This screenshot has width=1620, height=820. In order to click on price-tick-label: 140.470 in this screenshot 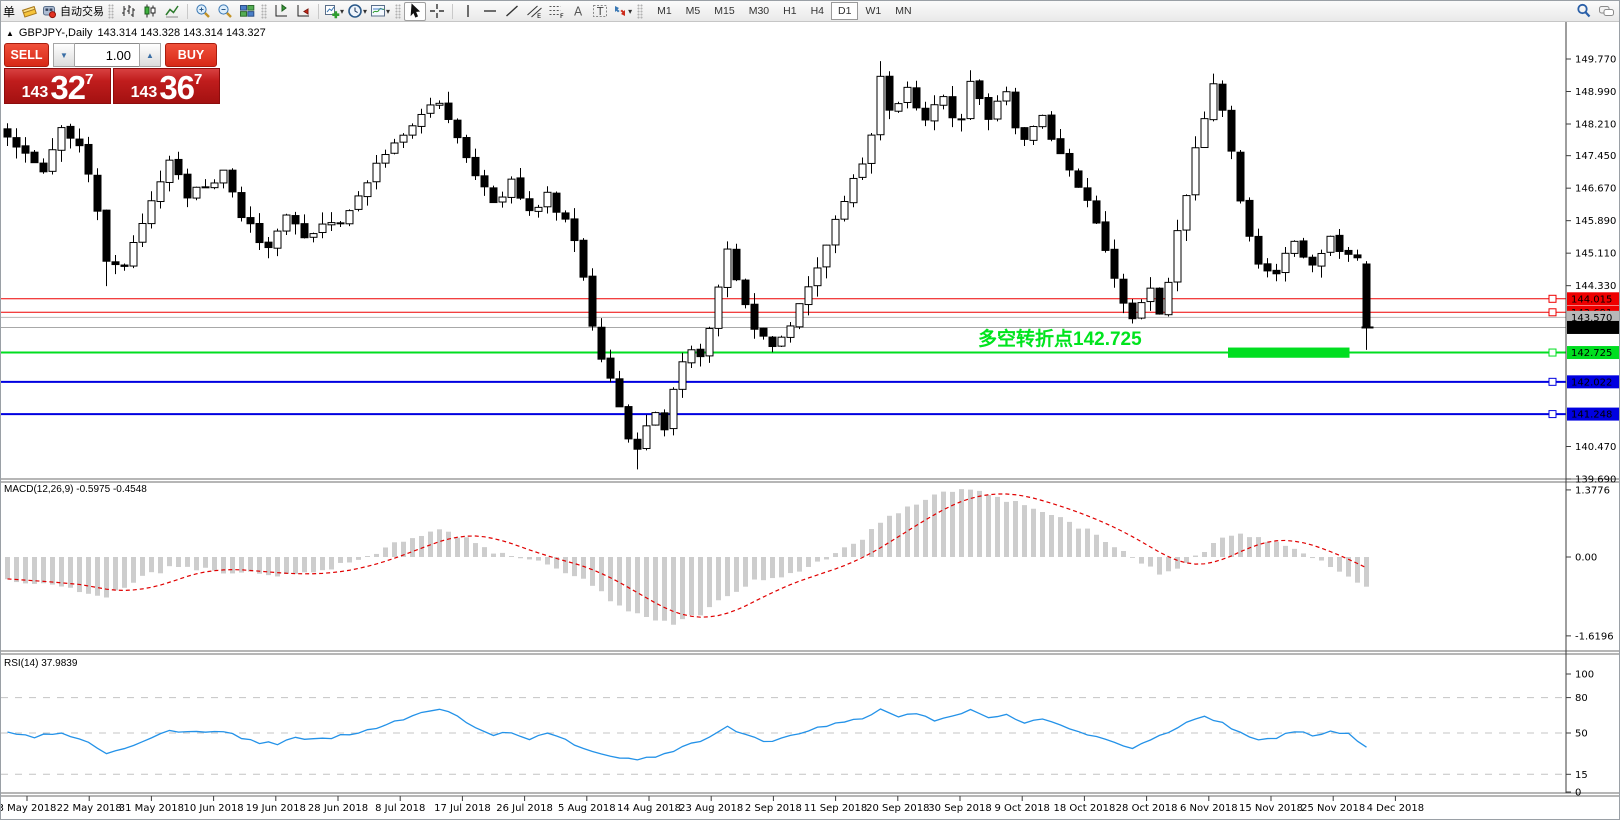, I will do `click(1595, 447)`.